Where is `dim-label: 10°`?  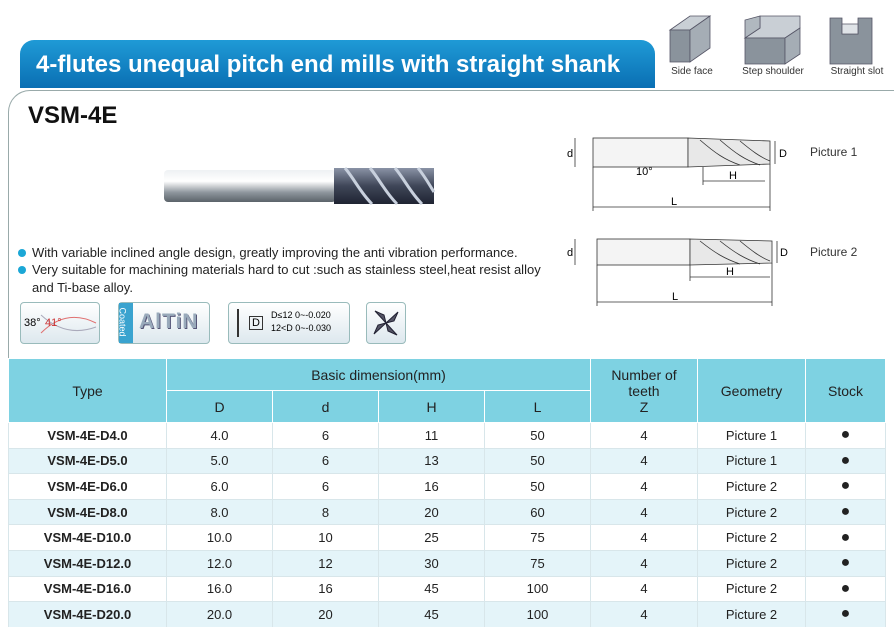
dim-label: 10° is located at coordinates (644, 172).